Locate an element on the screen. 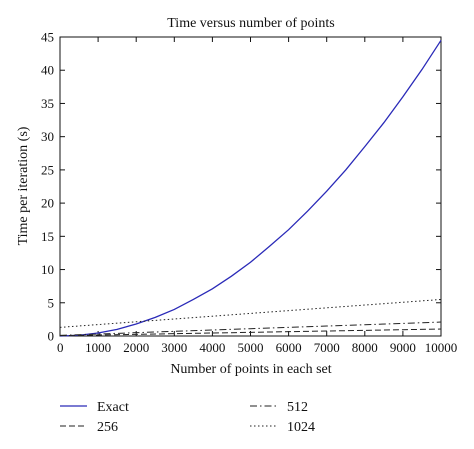 The width and height of the screenshot is (474, 449). y-tick-label: 40 is located at coordinates (47, 70).